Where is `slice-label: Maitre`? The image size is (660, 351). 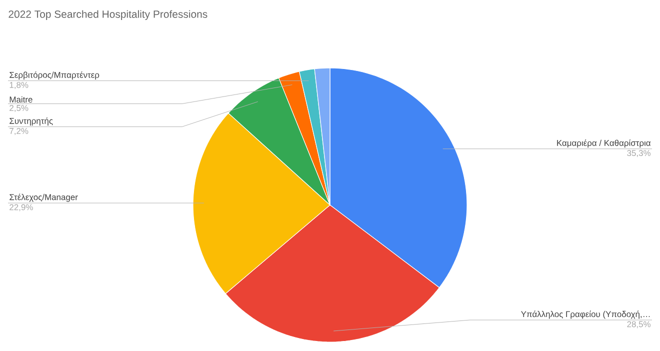 slice-label: Maitre is located at coordinates (21, 99).